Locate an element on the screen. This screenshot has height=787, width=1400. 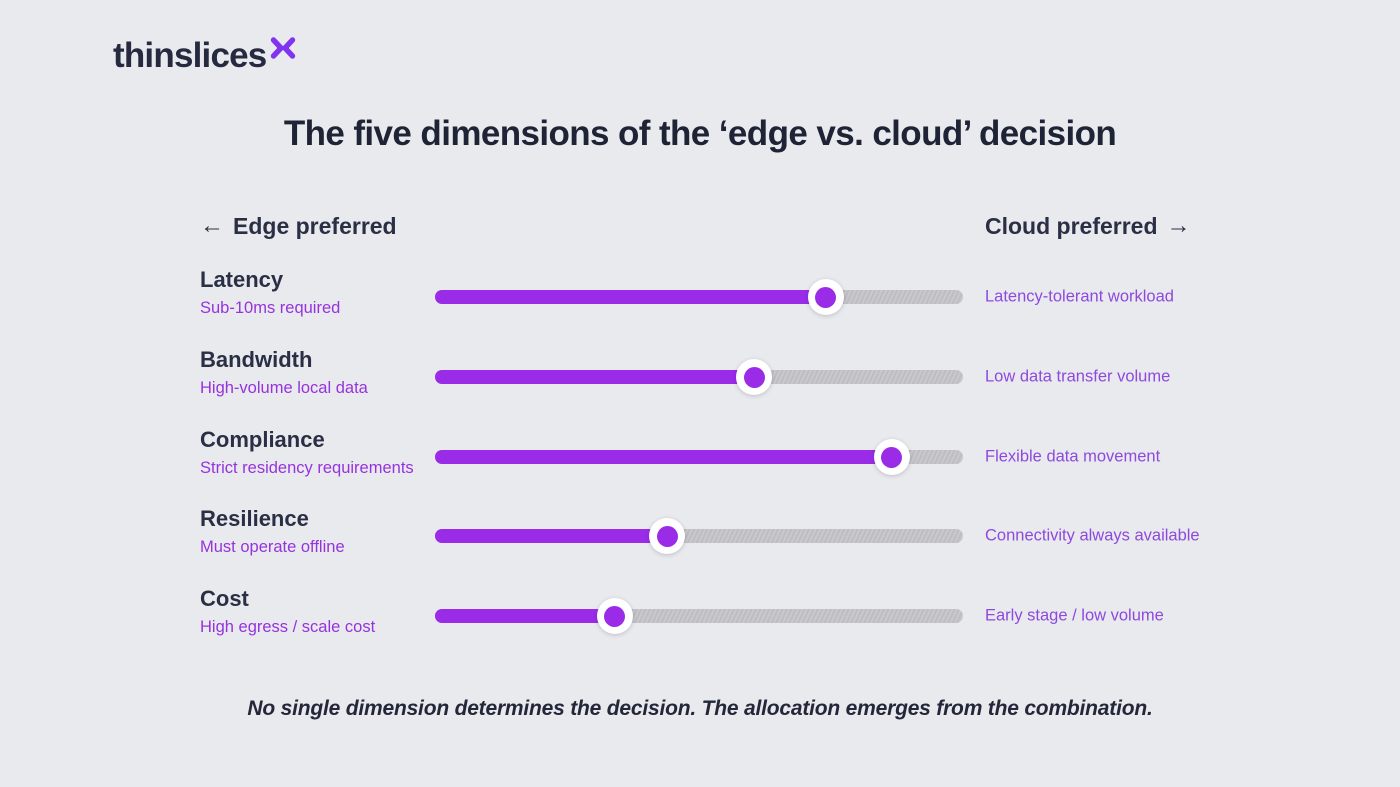
logo-wordmark: thinslices is located at coordinates (190, 55).